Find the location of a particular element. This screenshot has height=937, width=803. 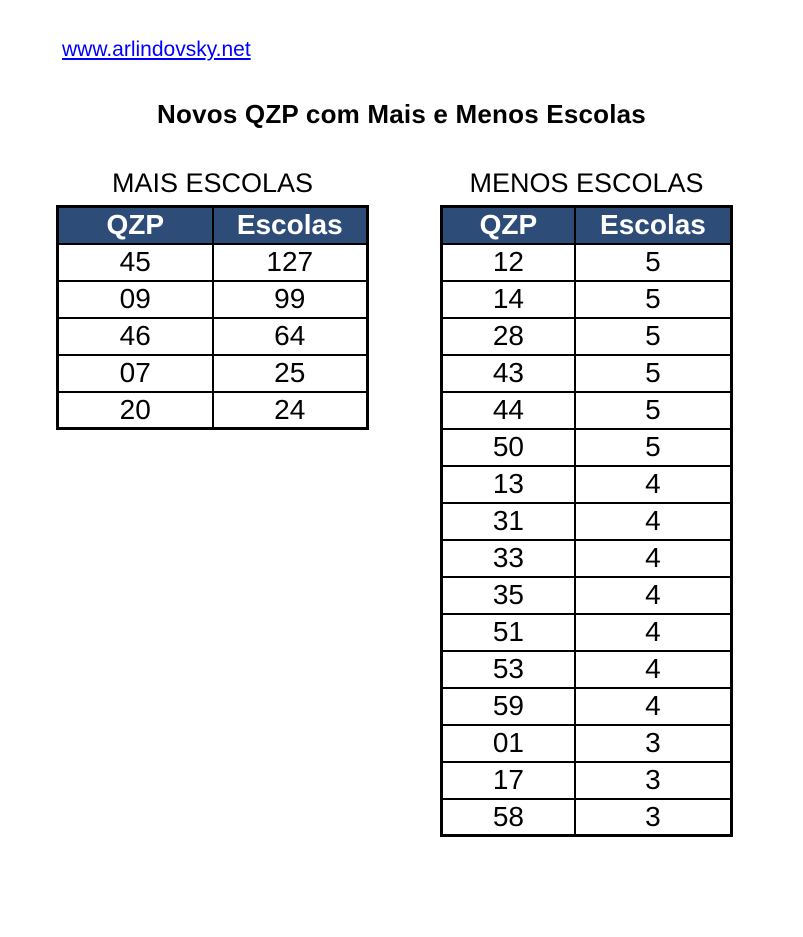

table-row: 09 99 is located at coordinates (212, 299).